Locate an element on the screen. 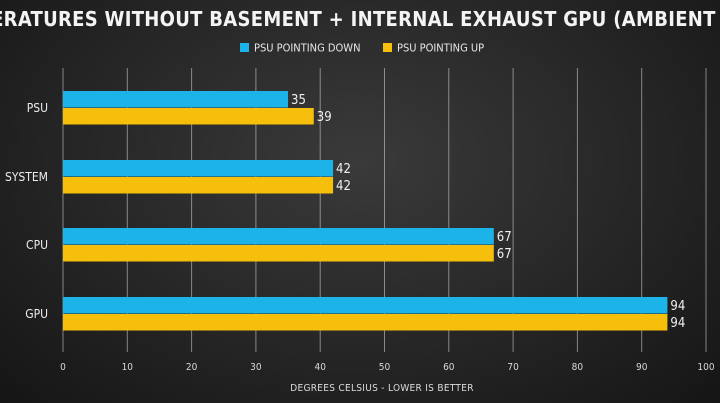  category-label-system: SYSTEM is located at coordinates (26, 177).